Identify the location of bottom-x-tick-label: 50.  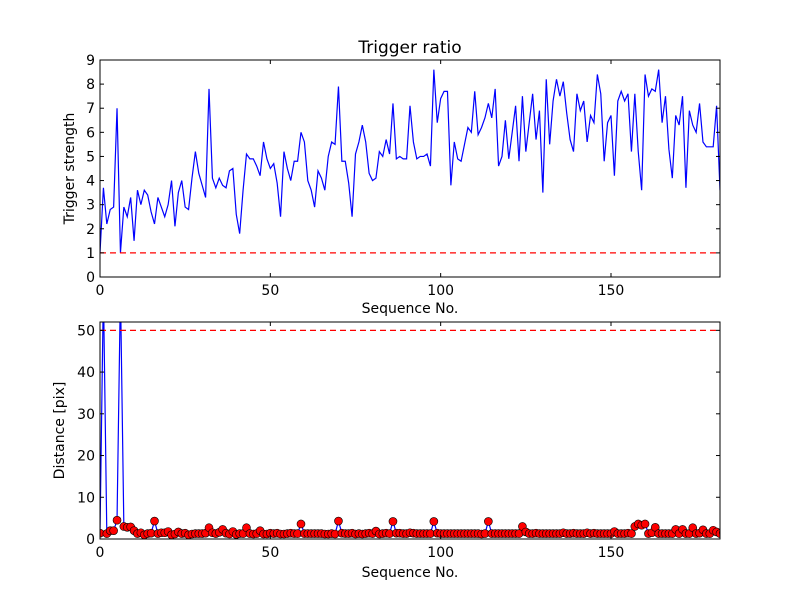
(270, 553).